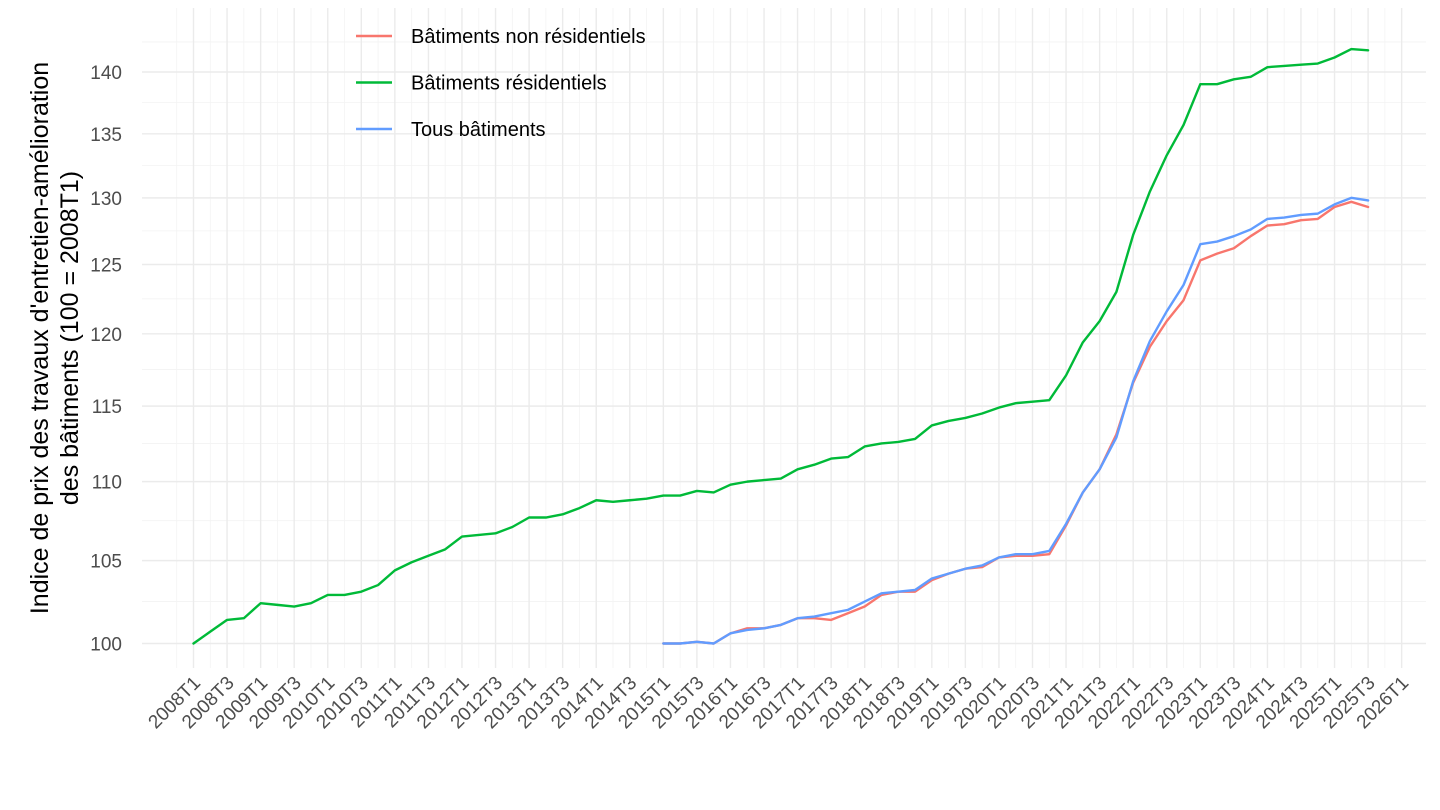 The image size is (1440, 810). What do you see at coordinates (106, 645) in the screenshot?
I see `y-tick-label: 100` at bounding box center [106, 645].